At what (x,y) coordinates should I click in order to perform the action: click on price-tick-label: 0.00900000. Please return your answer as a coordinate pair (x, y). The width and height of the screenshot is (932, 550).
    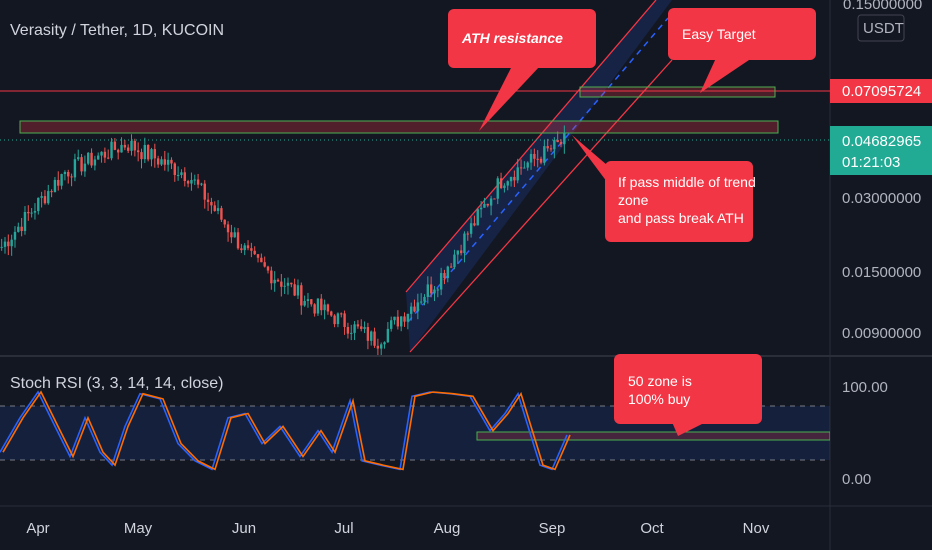
    Looking at the image, I should click on (881, 333).